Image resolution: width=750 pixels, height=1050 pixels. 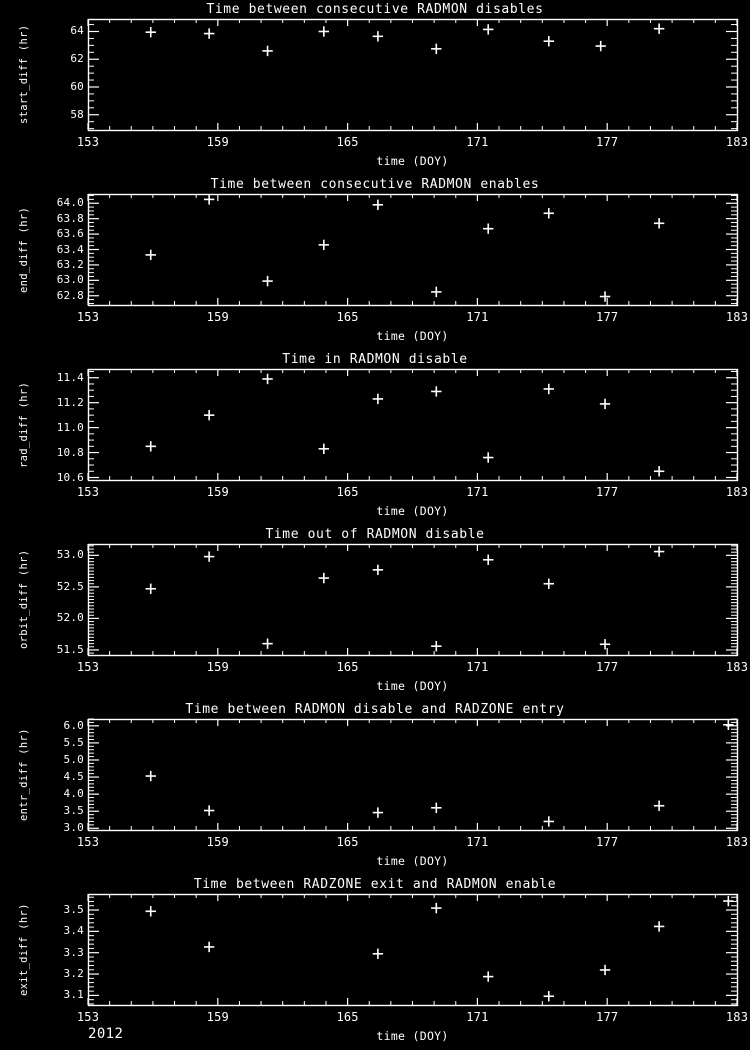 I want to click on y-tick-label: 3.1, so click(x=73, y=995).